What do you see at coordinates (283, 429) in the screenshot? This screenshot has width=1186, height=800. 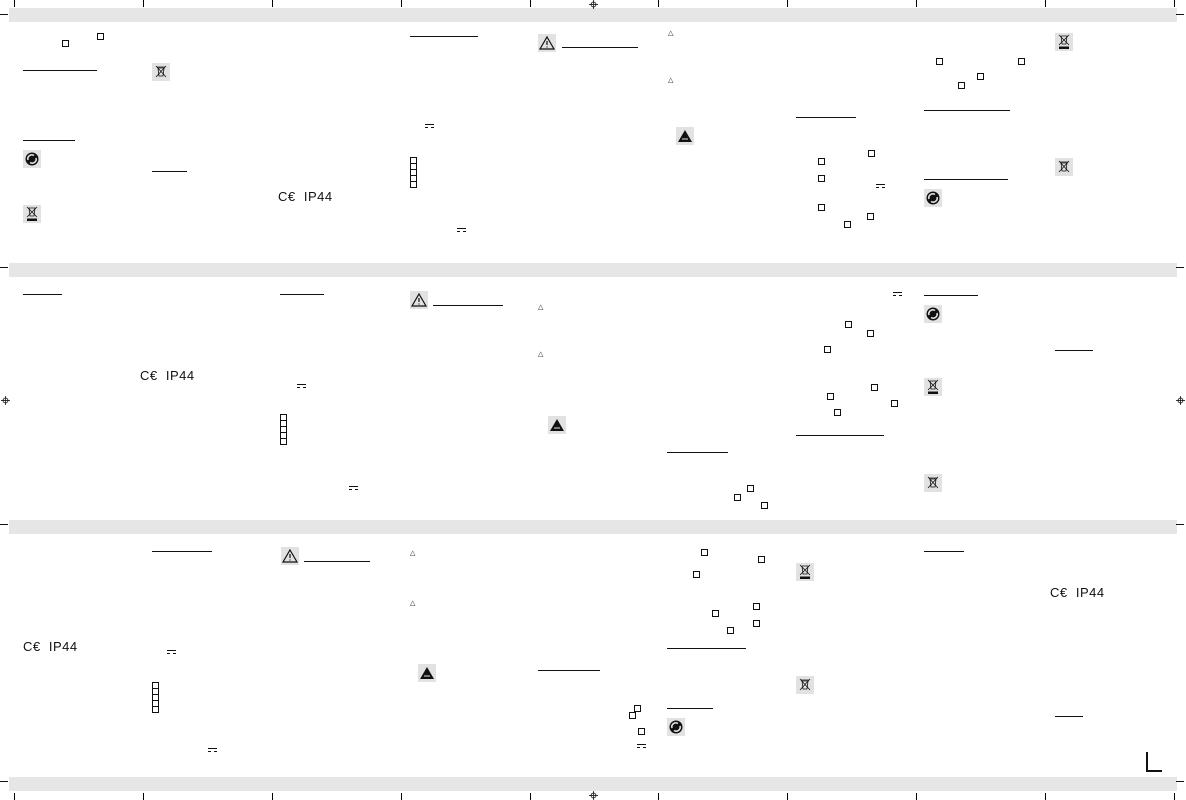 I see `battery-level-symbol` at bounding box center [283, 429].